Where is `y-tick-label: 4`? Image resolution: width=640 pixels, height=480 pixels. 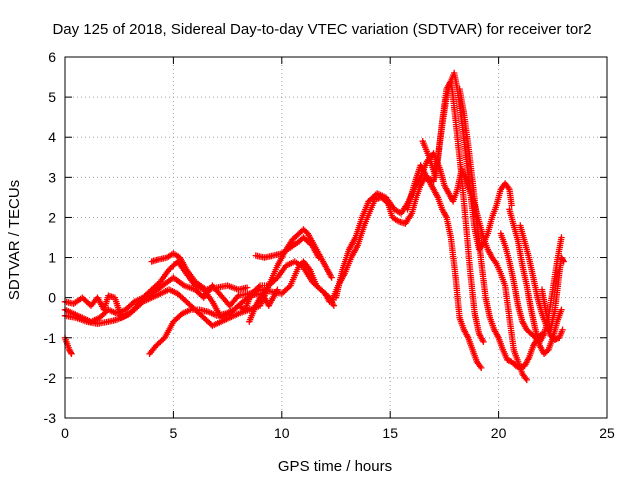 y-tick-label: 4 is located at coordinates (52, 137).